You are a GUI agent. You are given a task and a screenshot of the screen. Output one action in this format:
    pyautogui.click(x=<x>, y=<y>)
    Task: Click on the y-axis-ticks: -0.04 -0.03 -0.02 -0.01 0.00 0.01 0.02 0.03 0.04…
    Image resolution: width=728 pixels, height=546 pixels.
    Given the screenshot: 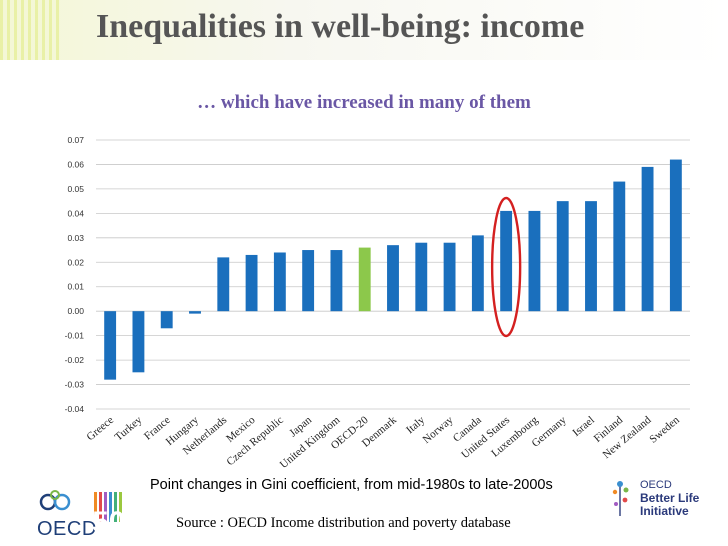 What is the action you would take?
    pyautogui.click(x=75, y=274)
    